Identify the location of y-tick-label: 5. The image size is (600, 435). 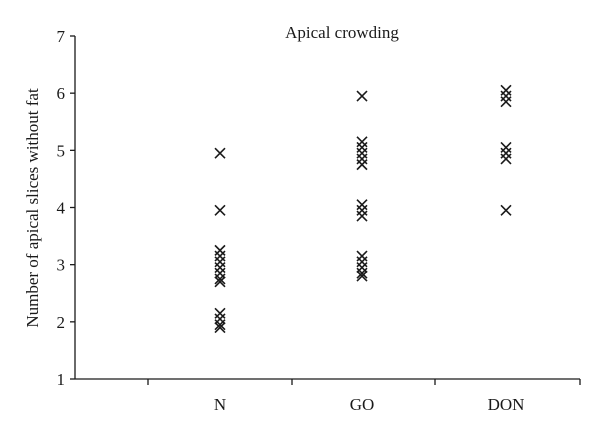
(61, 150).